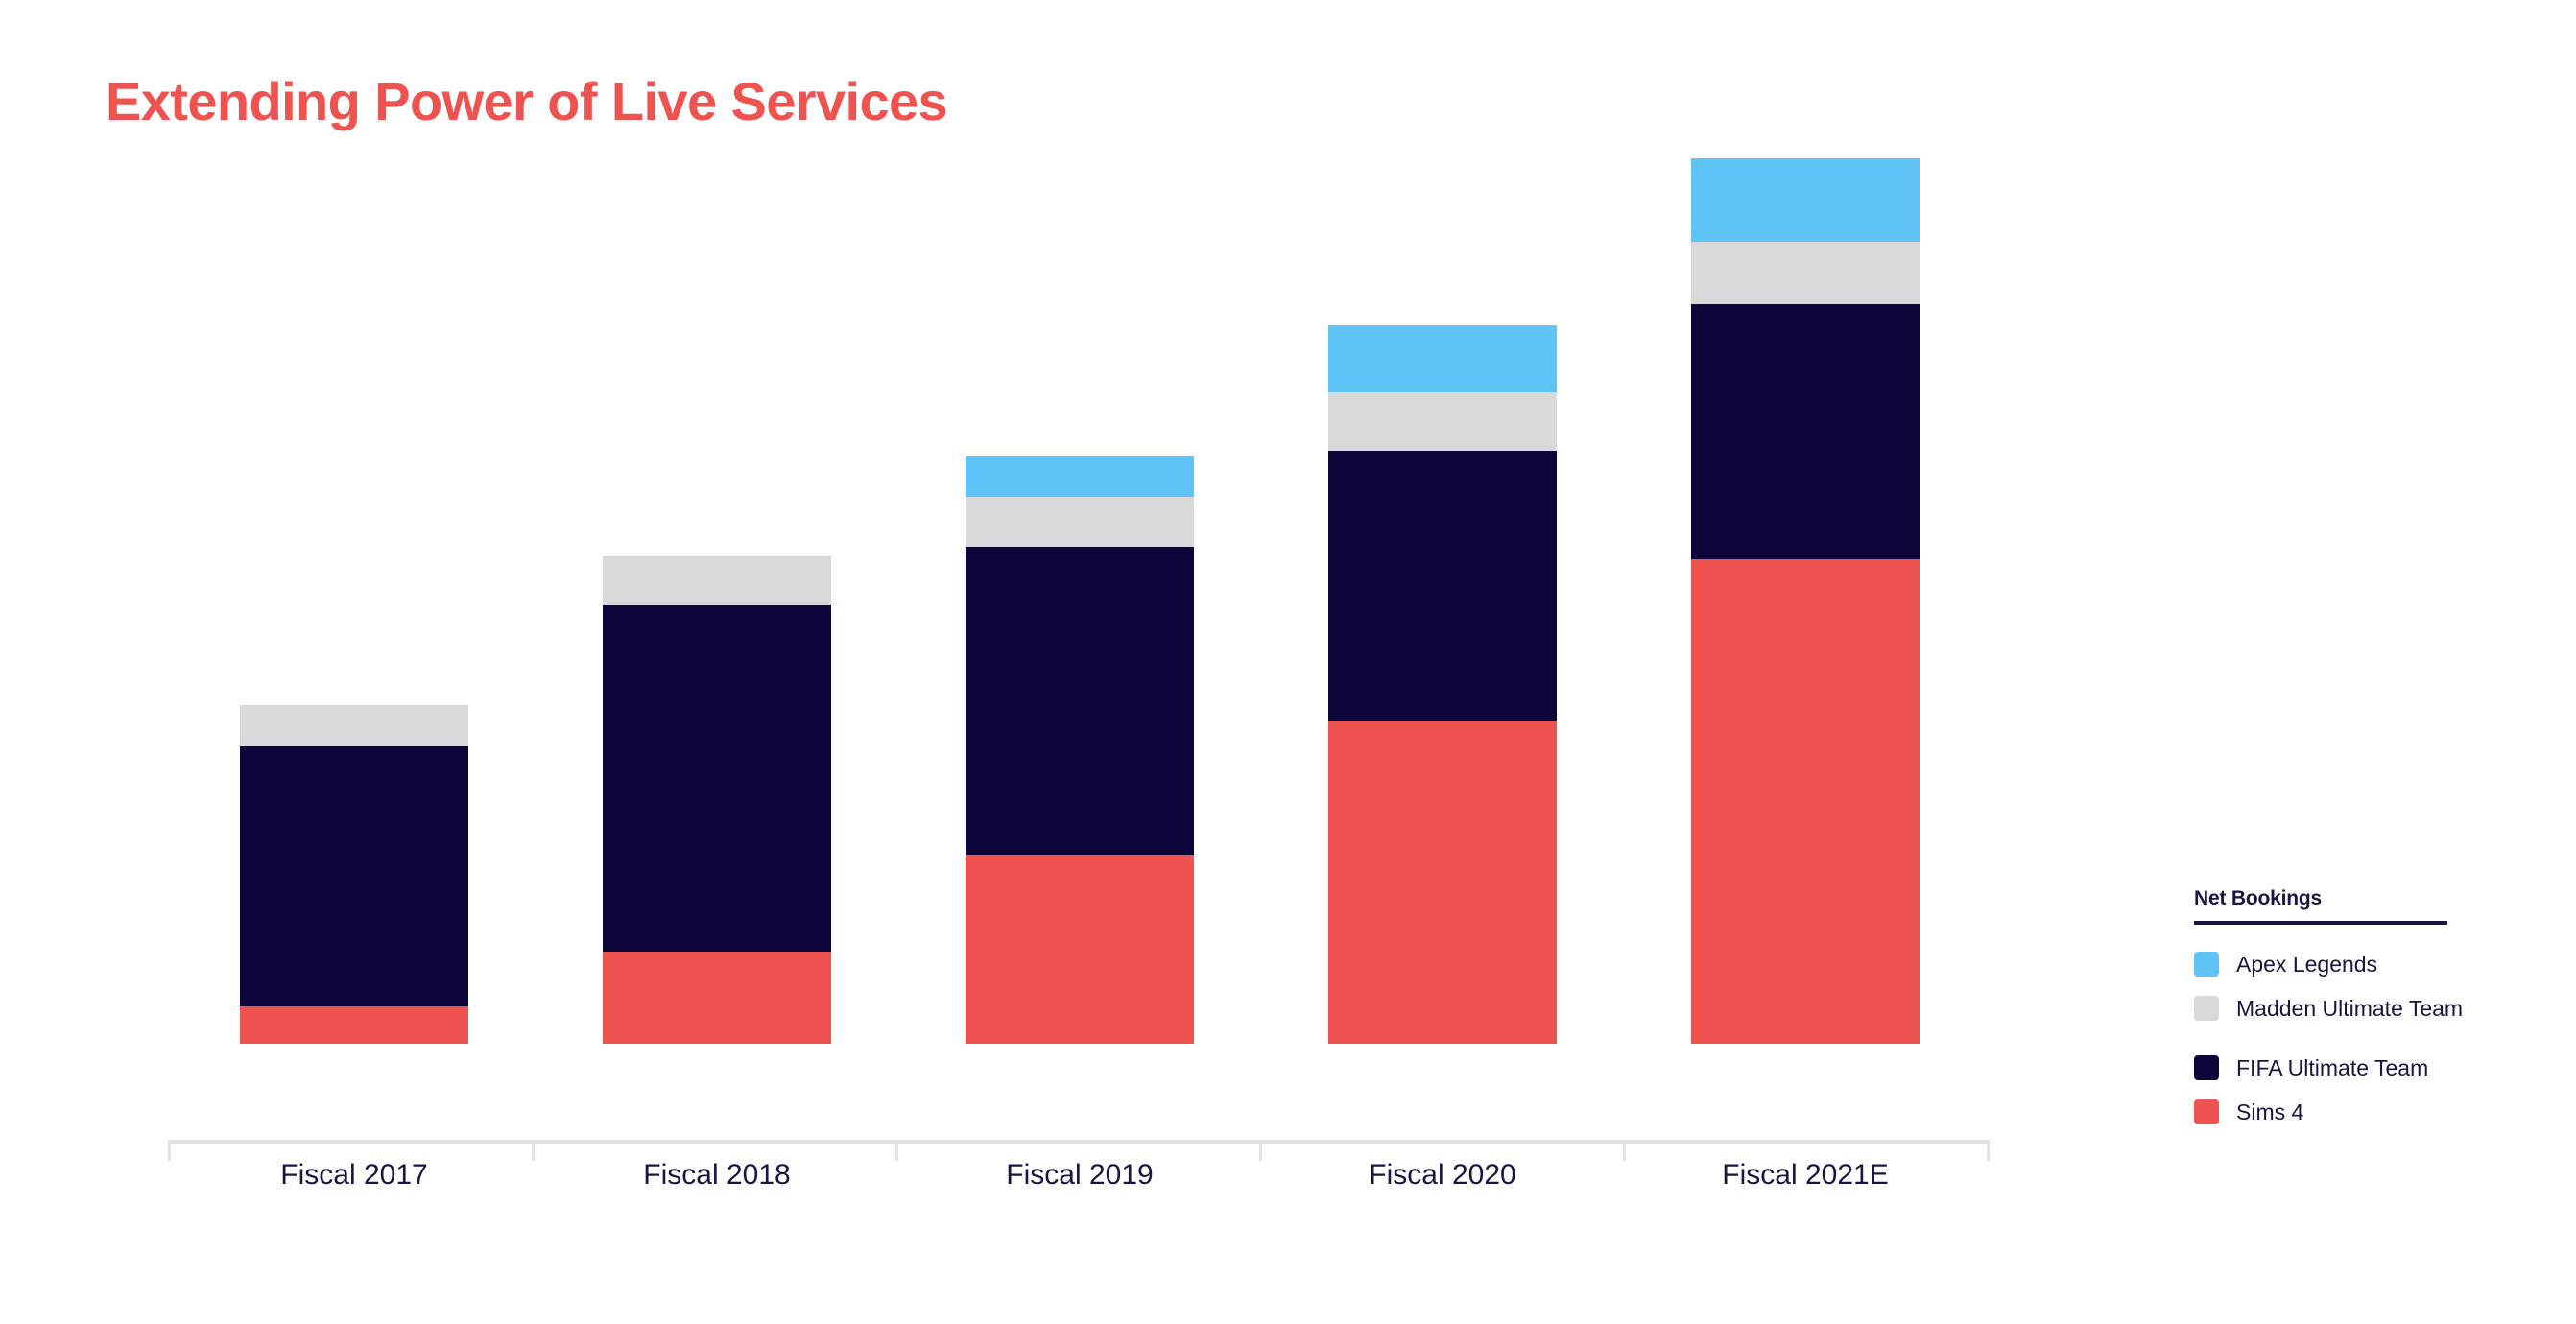 The width and height of the screenshot is (2576, 1324). Describe the element at coordinates (717, 1175) in the screenshot. I see `x-axis-label: Fiscal 2018` at that location.